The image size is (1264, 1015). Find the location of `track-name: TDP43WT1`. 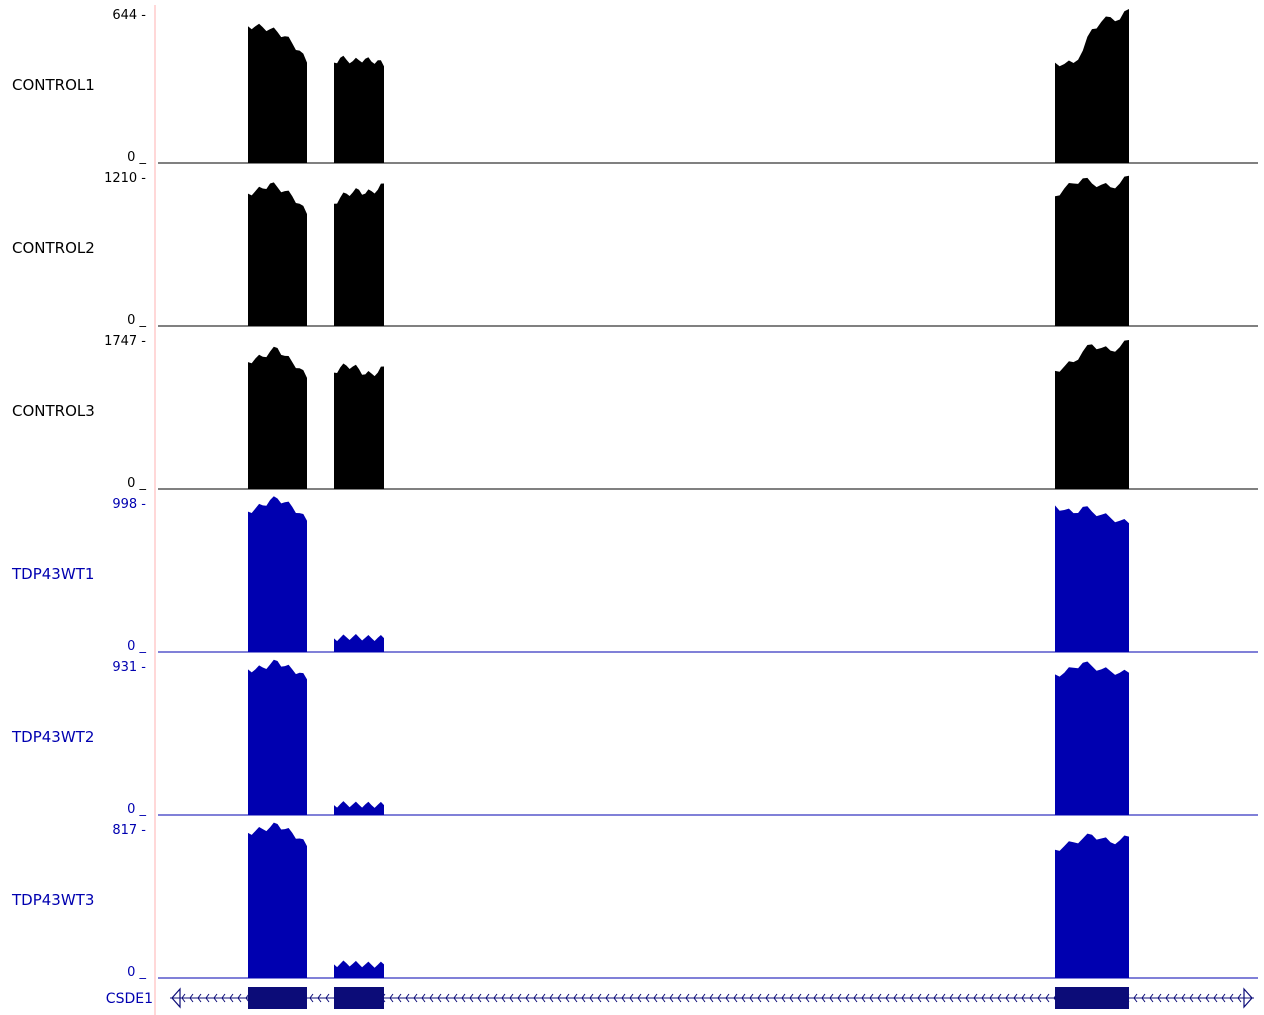

track-name: TDP43WT1 is located at coordinates (52, 574).